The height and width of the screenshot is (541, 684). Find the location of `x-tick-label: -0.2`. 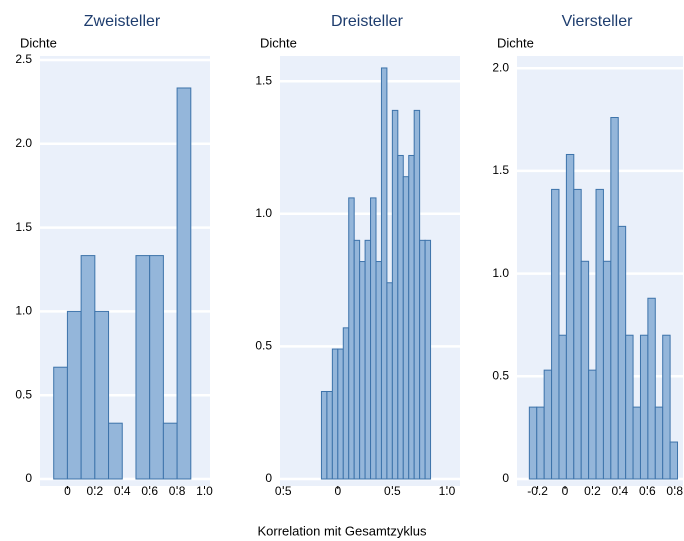

x-tick-label: -0.2 is located at coordinates (537, 491).